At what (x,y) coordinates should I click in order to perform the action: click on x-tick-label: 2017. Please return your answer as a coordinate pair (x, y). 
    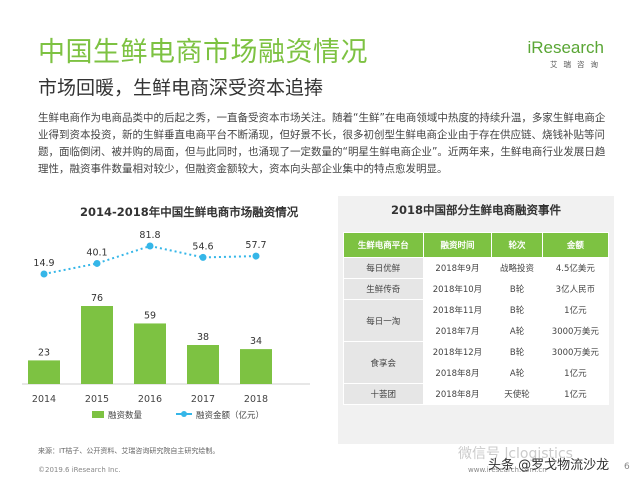
    Looking at the image, I should click on (203, 399).